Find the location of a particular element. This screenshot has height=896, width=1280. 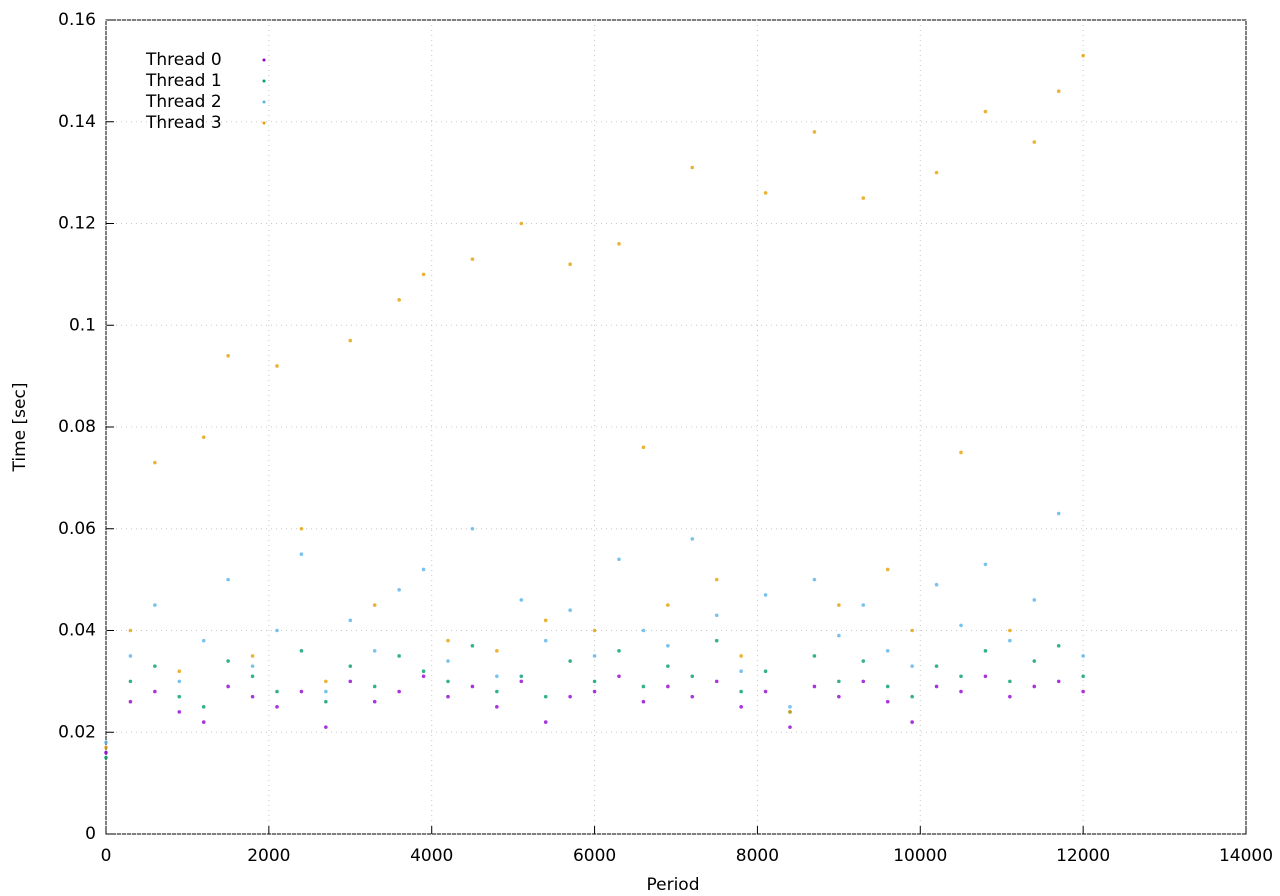

y-tick-label: 0 is located at coordinates (90, 834).